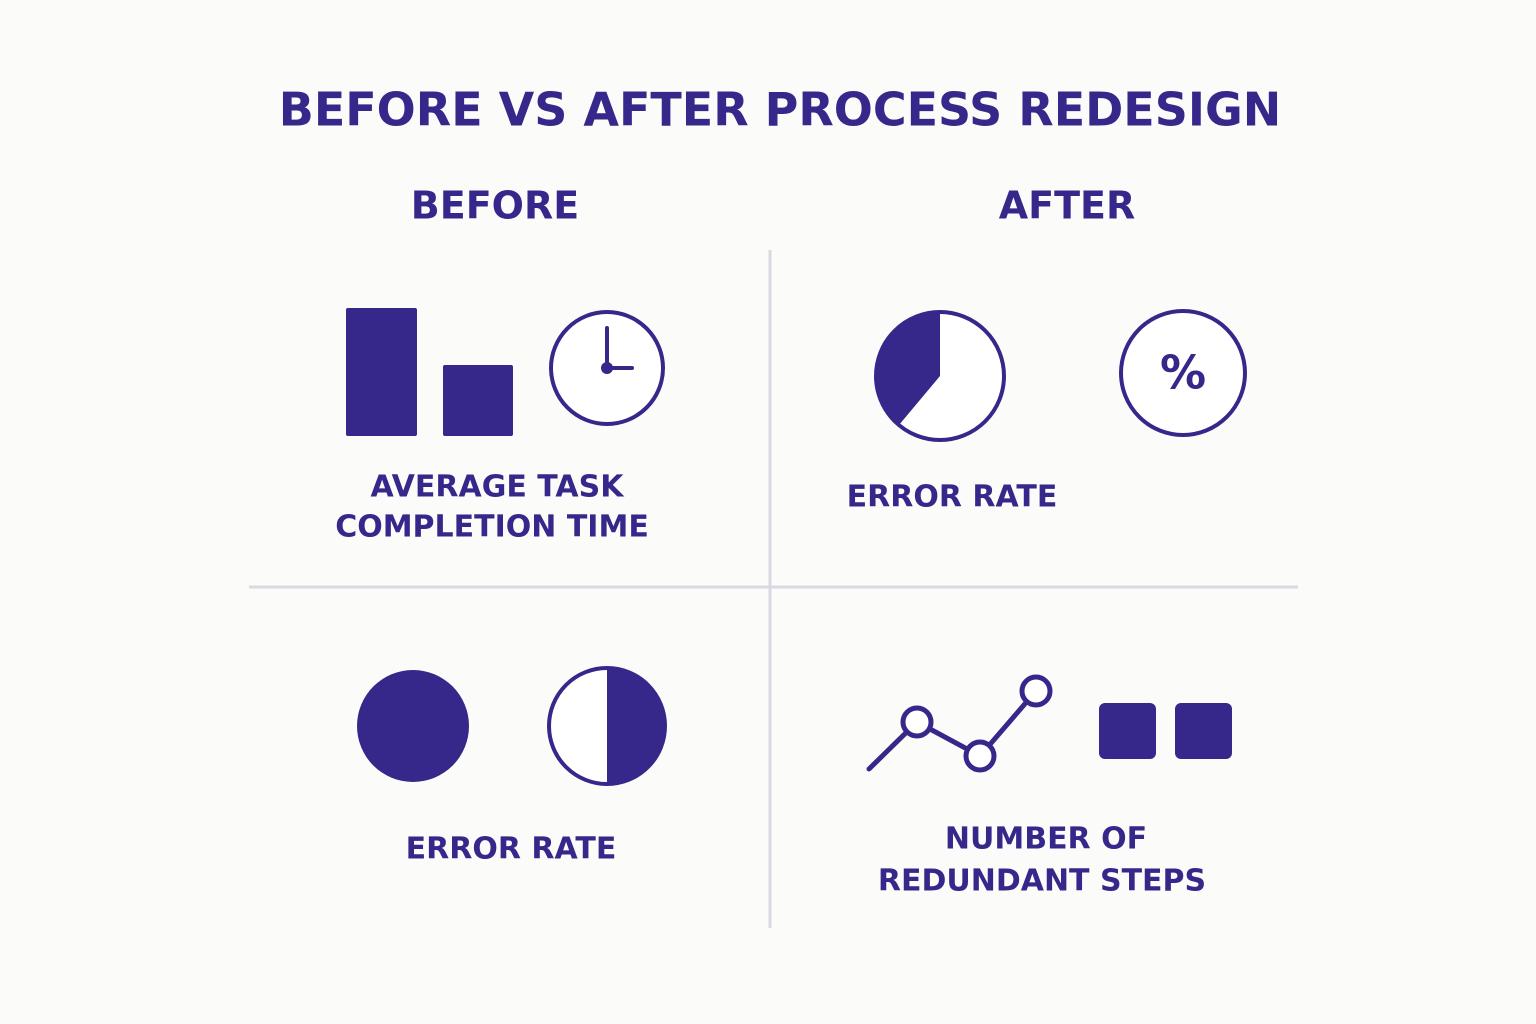 This screenshot has width=1536, height=1024. Describe the element at coordinates (940, 376) in the screenshot. I see `pie-icon` at that location.